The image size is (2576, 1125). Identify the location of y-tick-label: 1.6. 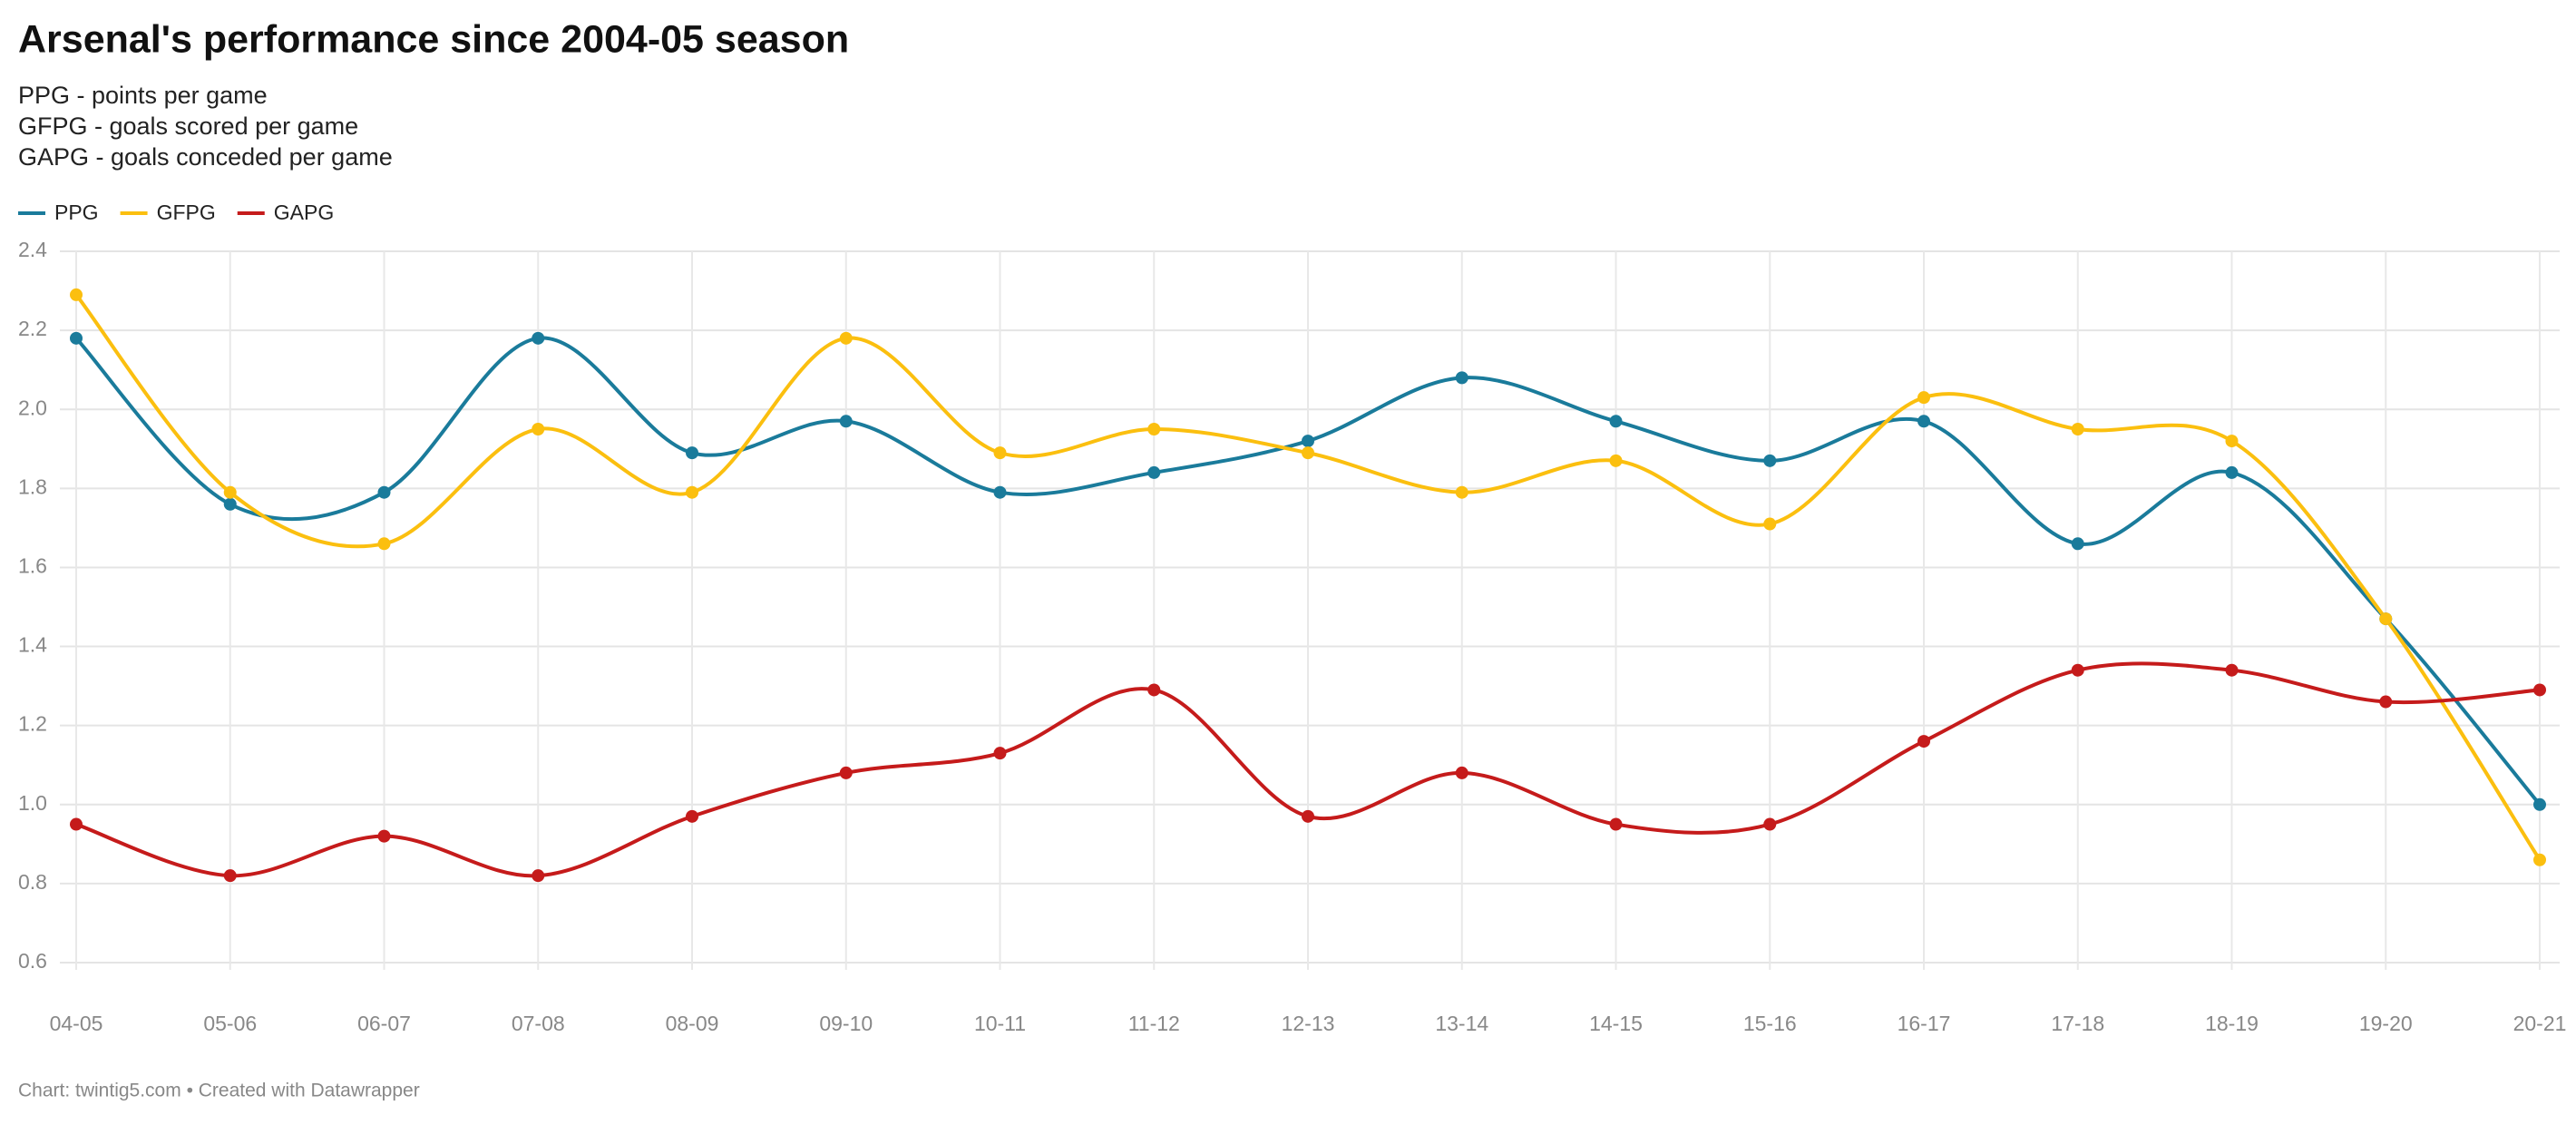
(32, 566).